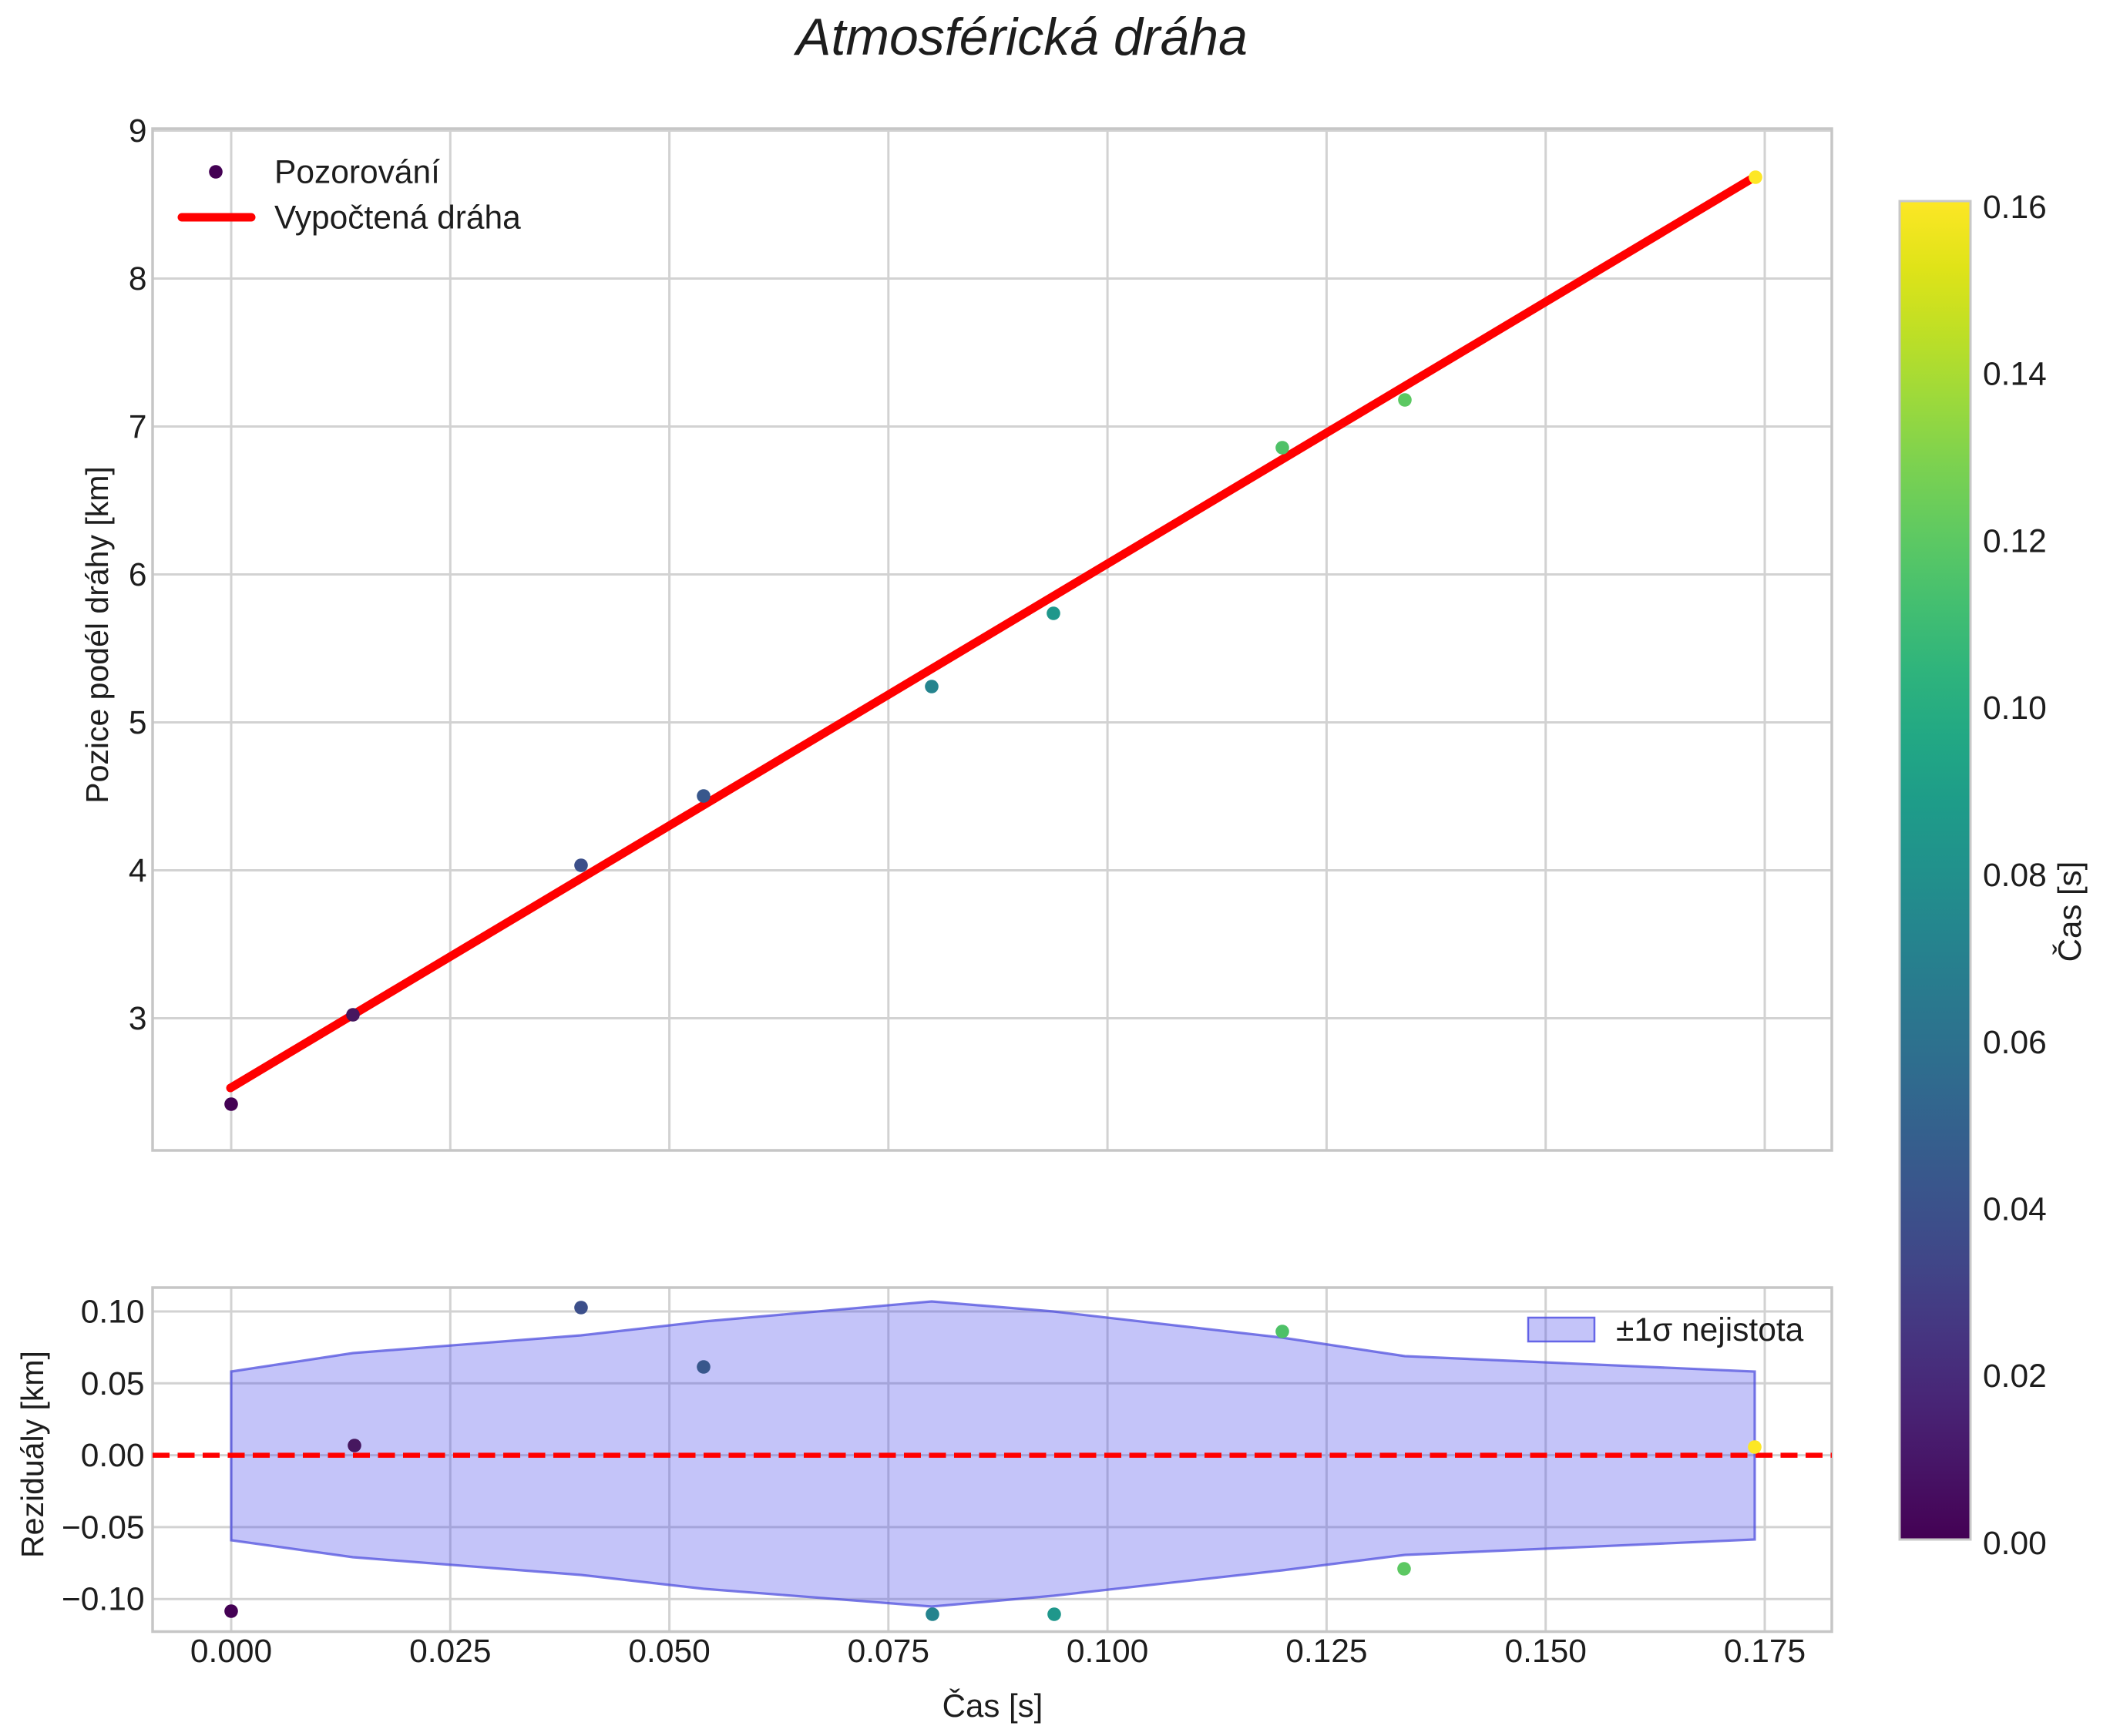 Image resolution: width=2110 pixels, height=1736 pixels. Describe the element at coordinates (138, 871) in the screenshot. I see `svg-text: 4` at that location.